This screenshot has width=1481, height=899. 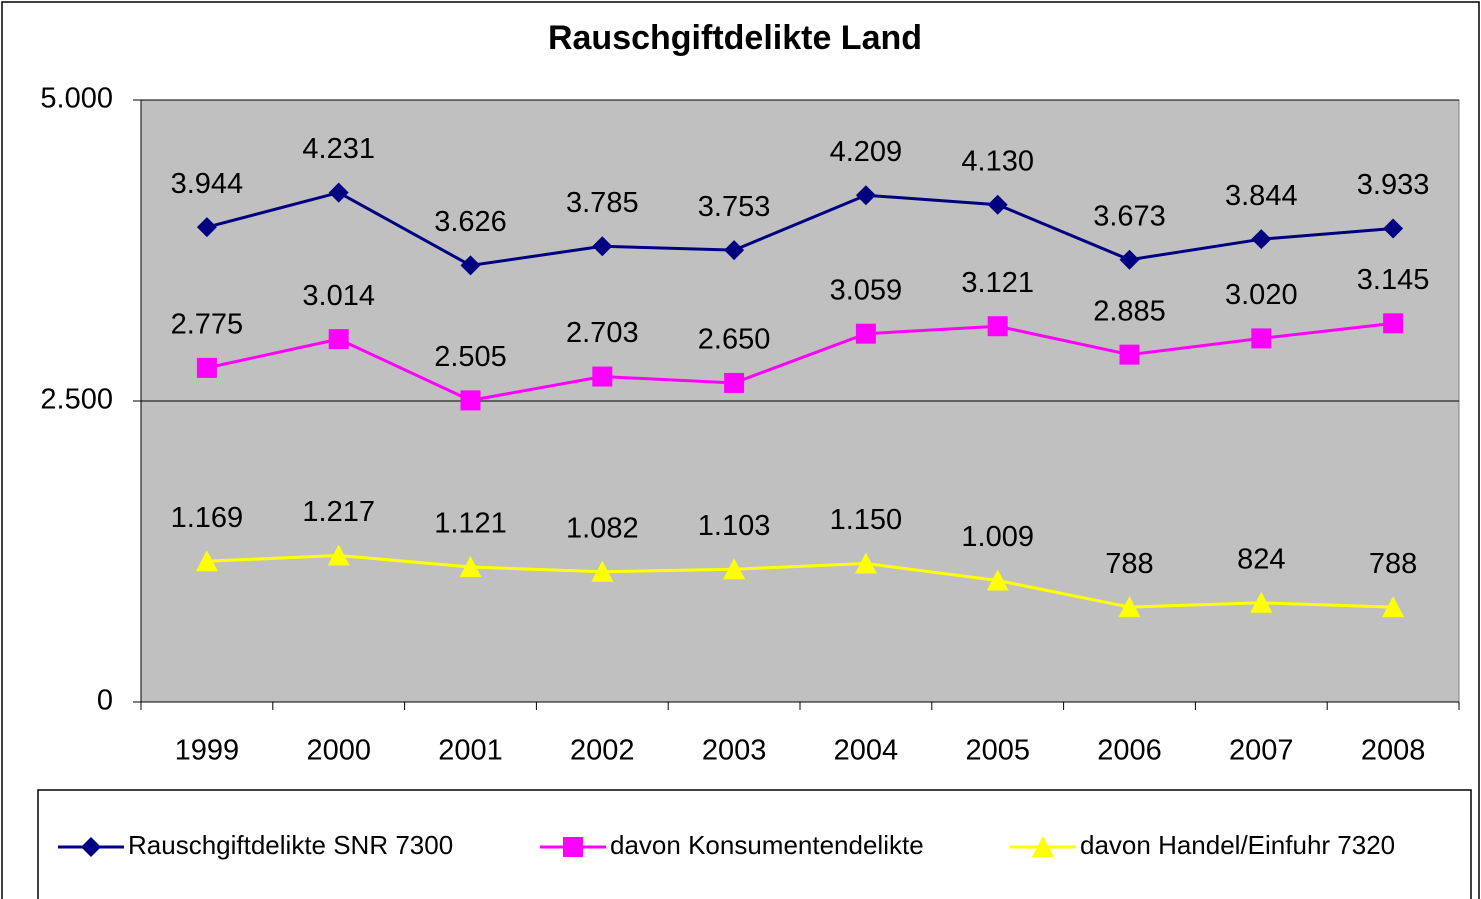 What do you see at coordinates (997, 751) in the screenshot?
I see `x-tick-label: 2005` at bounding box center [997, 751].